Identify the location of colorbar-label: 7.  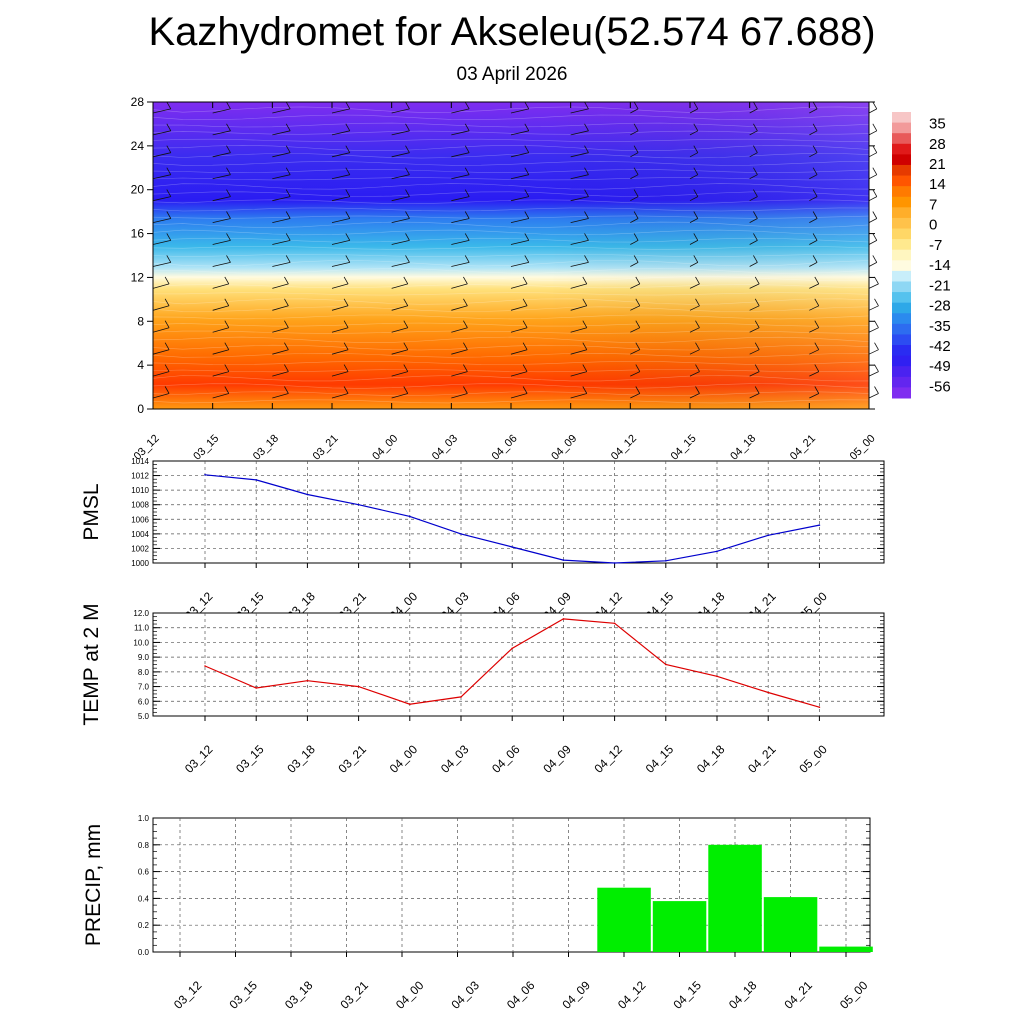
(933, 204).